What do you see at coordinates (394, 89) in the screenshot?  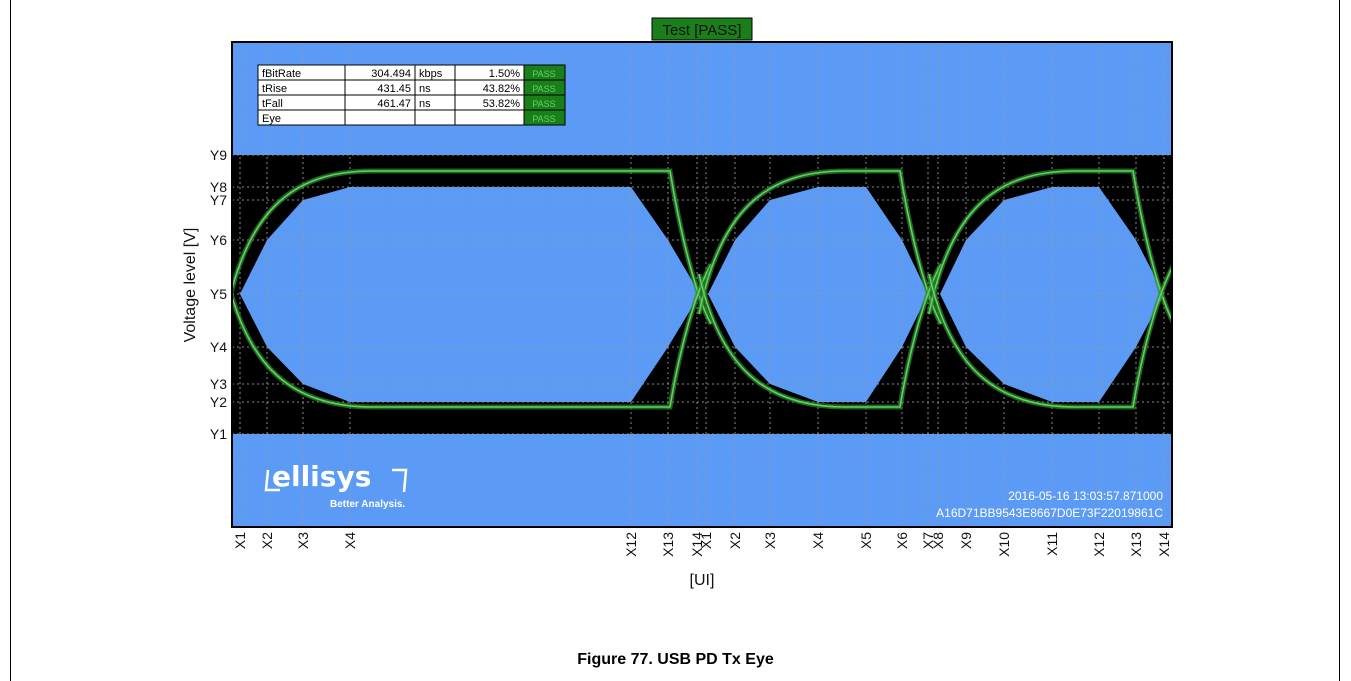 I see `measurement-value: 431.45` at bounding box center [394, 89].